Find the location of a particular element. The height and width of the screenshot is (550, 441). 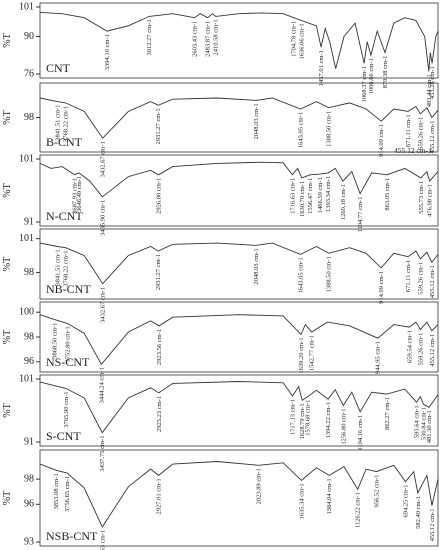

peak-label: 1006.66 cm-1 is located at coordinates (371, 76).